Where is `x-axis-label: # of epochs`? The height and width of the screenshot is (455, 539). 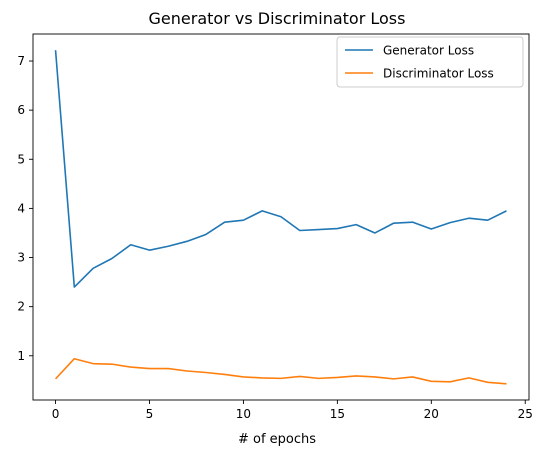 x-axis-label: # of epochs is located at coordinates (277, 439).